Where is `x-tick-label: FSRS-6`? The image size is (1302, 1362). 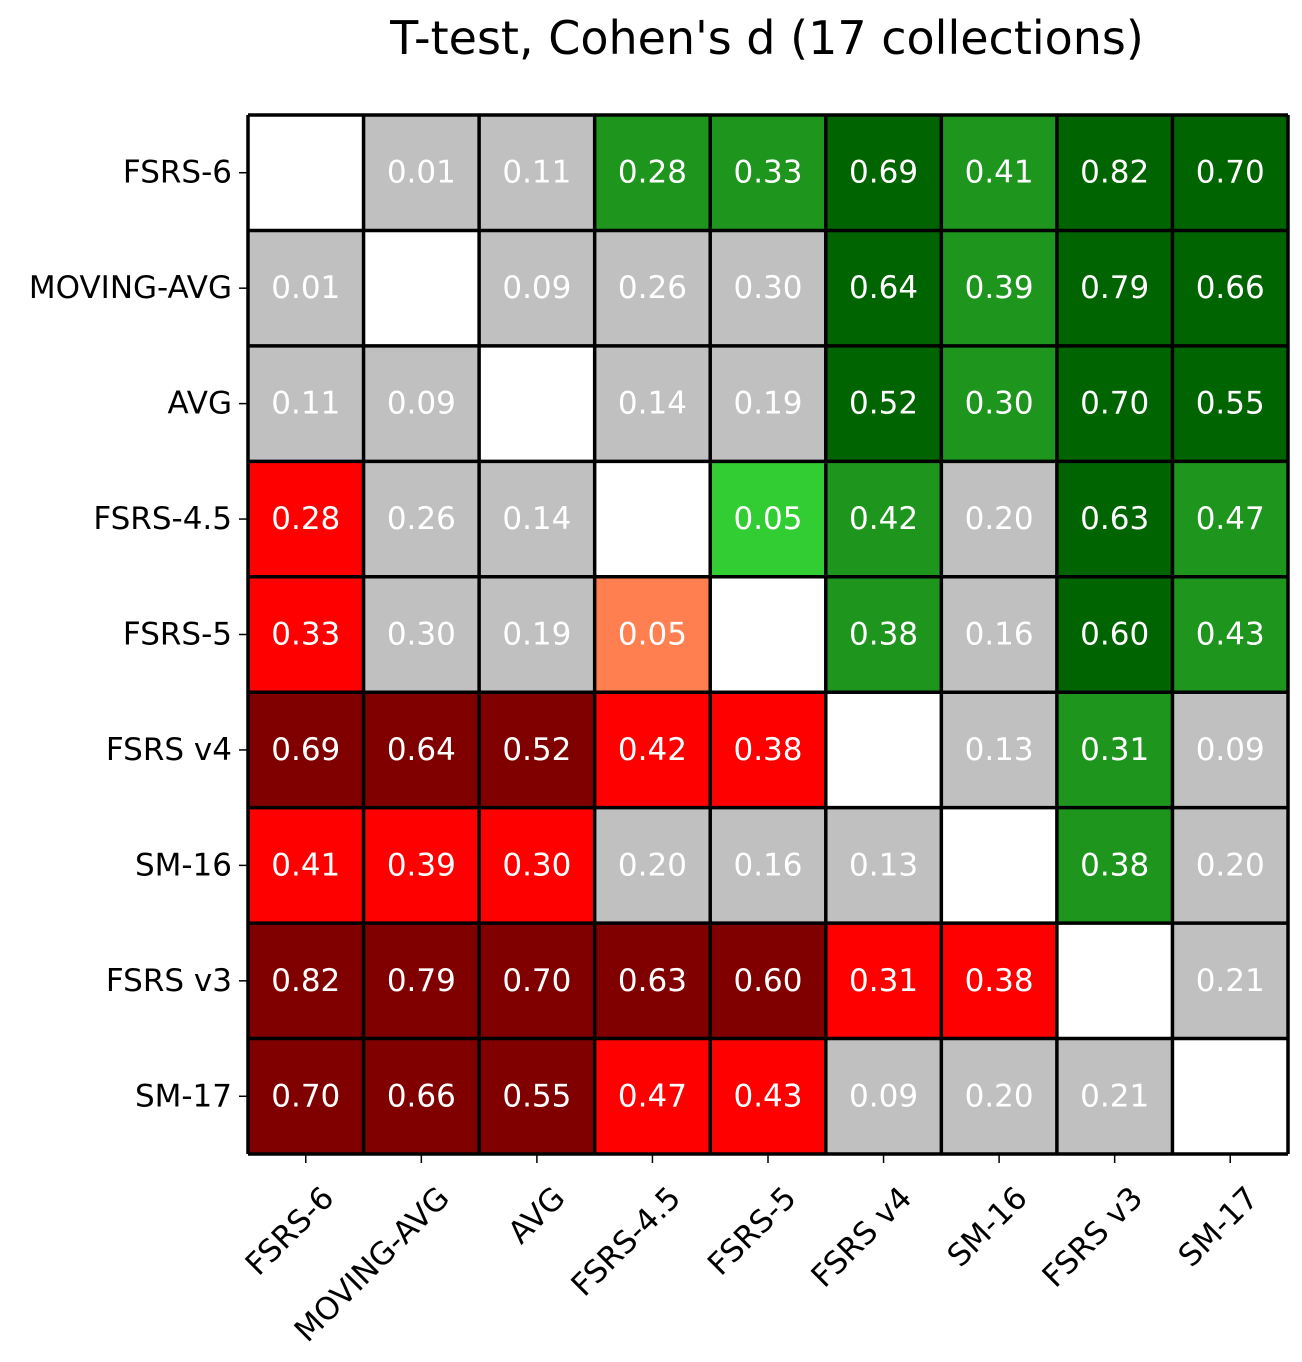 x-tick-label: FSRS-6 is located at coordinates (290, 1231).